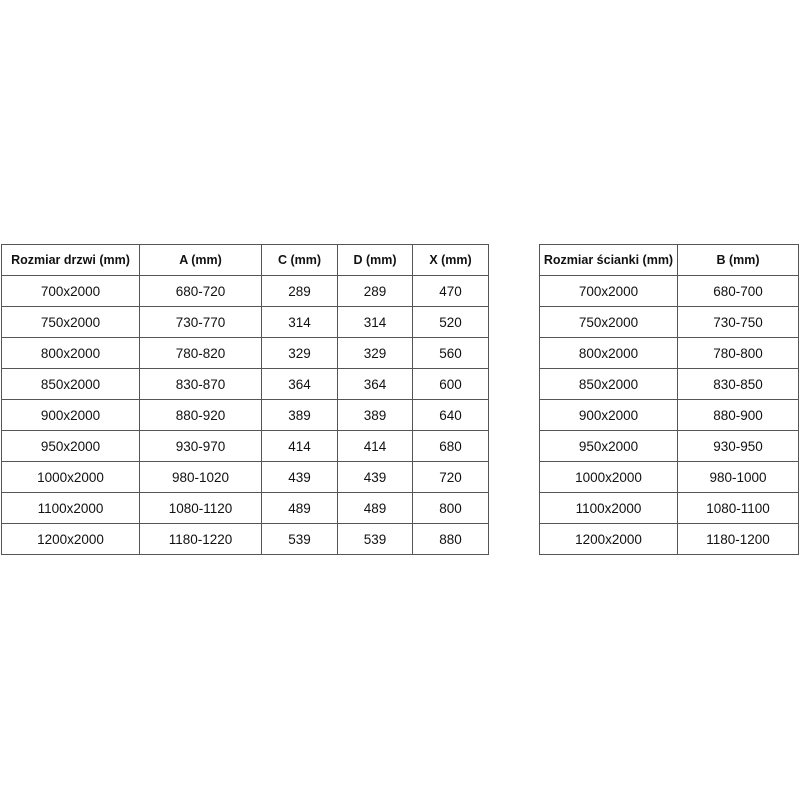 This screenshot has height=800, width=800. What do you see at coordinates (450, 415) in the screenshot?
I see `table-cell: 640` at bounding box center [450, 415].